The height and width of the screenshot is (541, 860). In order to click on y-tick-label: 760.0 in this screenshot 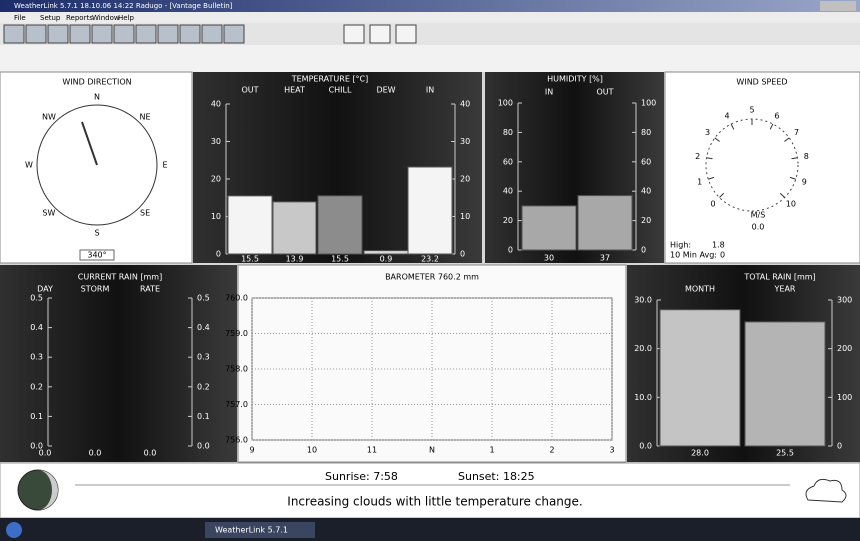, I will do `click(236, 298)`.